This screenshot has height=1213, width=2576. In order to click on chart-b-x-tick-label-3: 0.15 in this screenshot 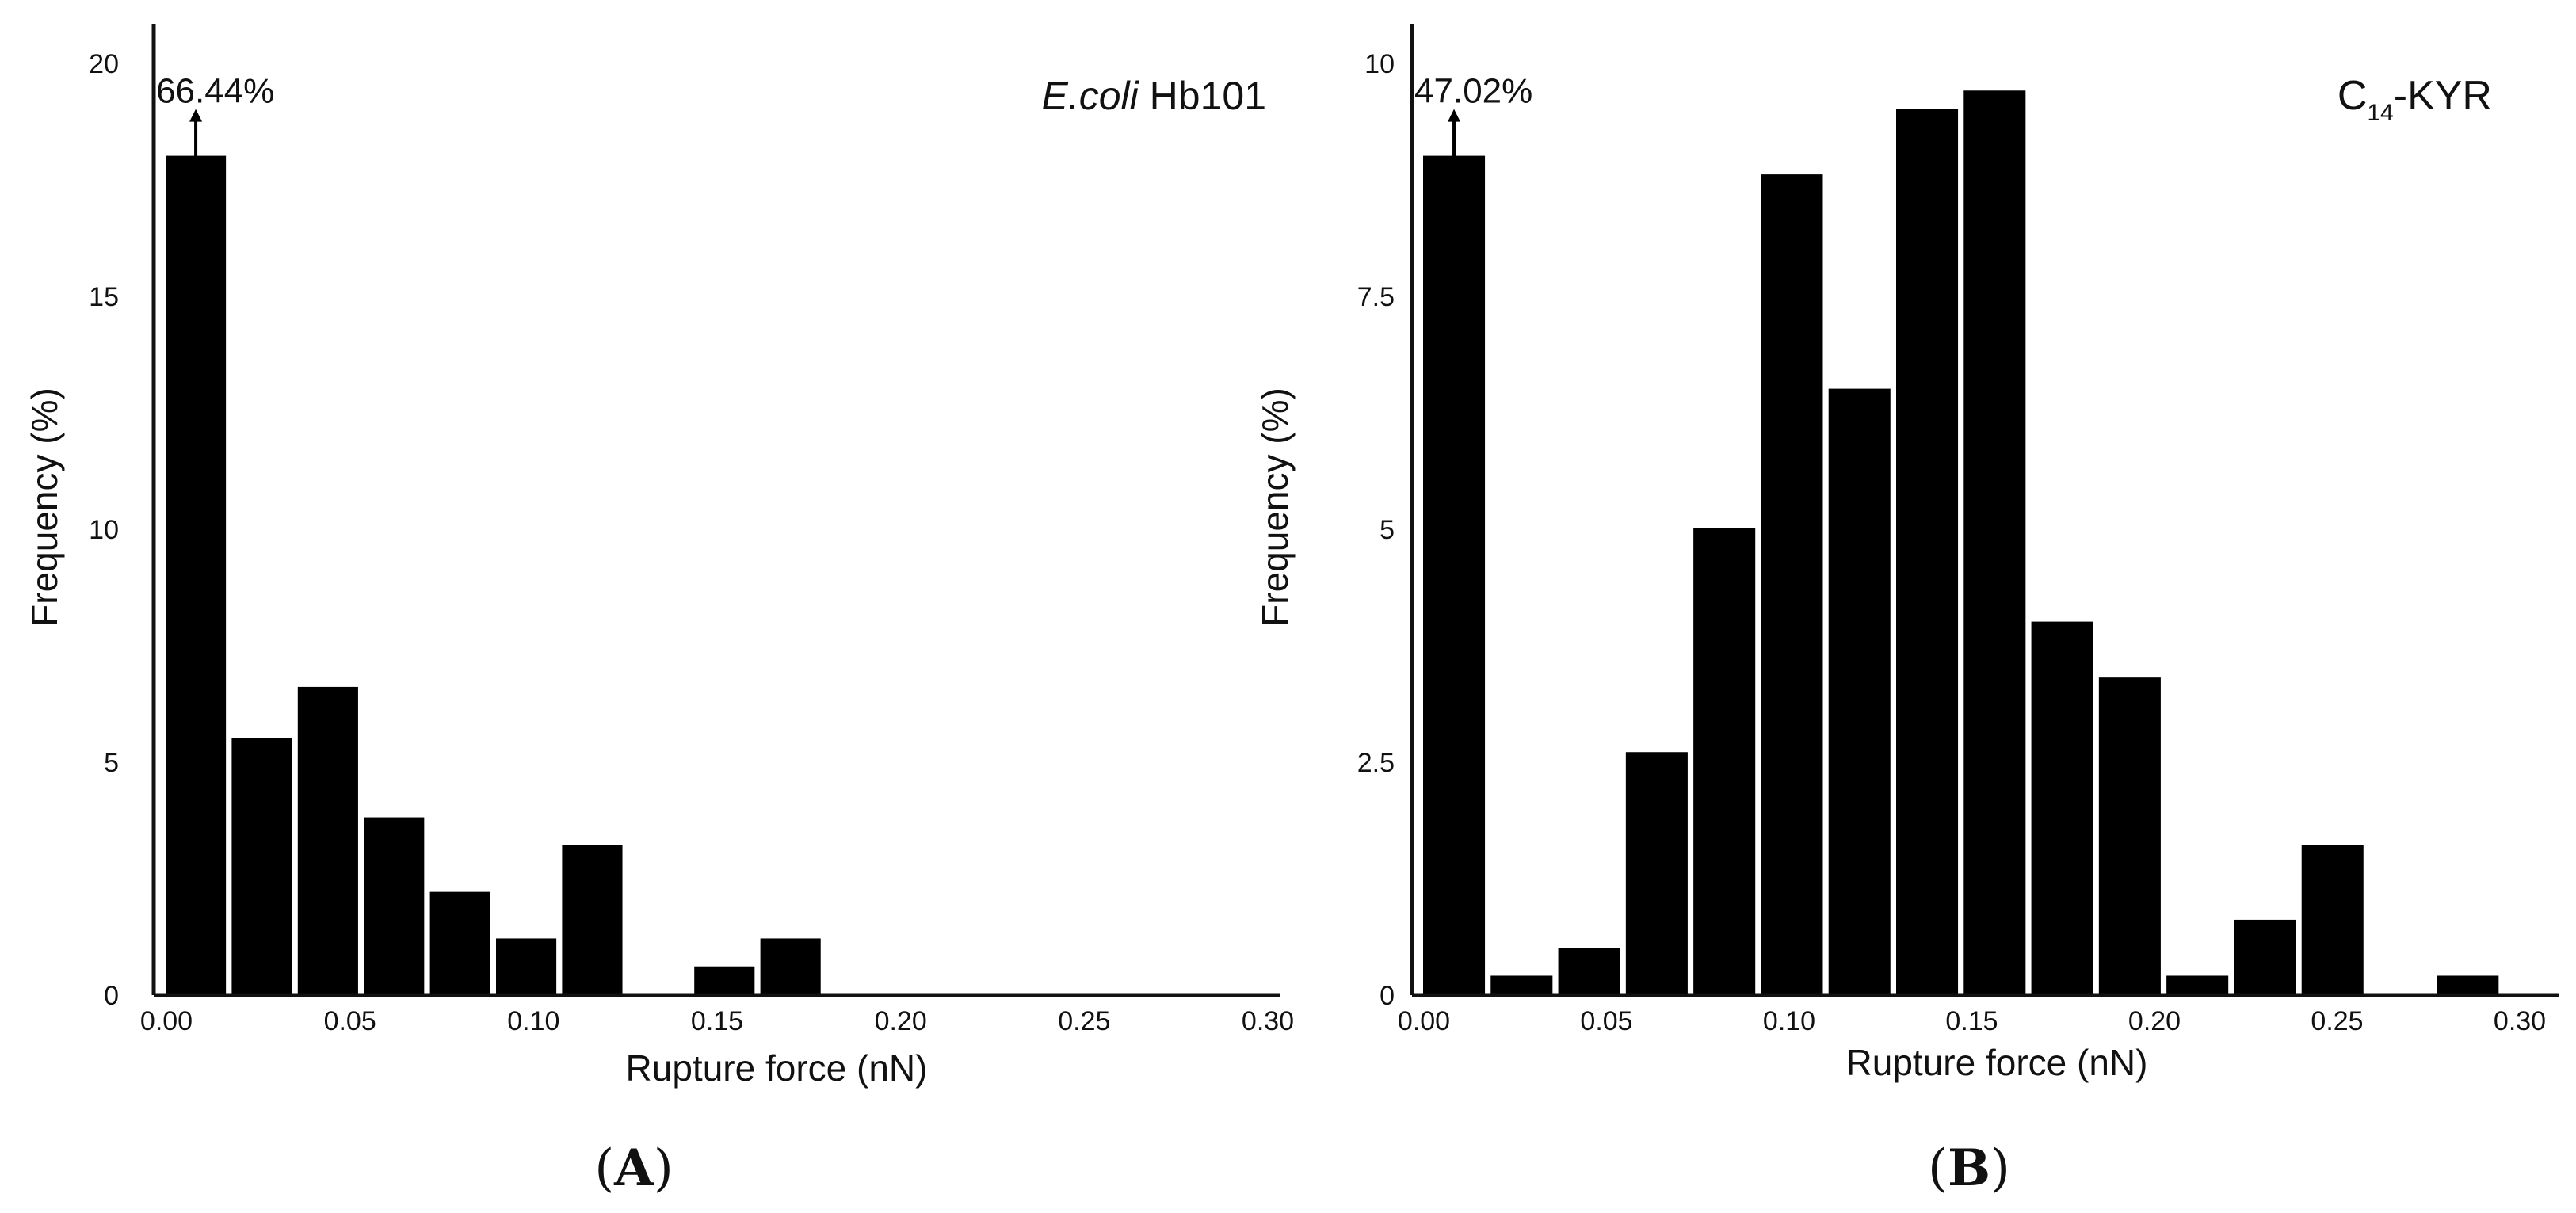, I will do `click(1971, 1021)`.